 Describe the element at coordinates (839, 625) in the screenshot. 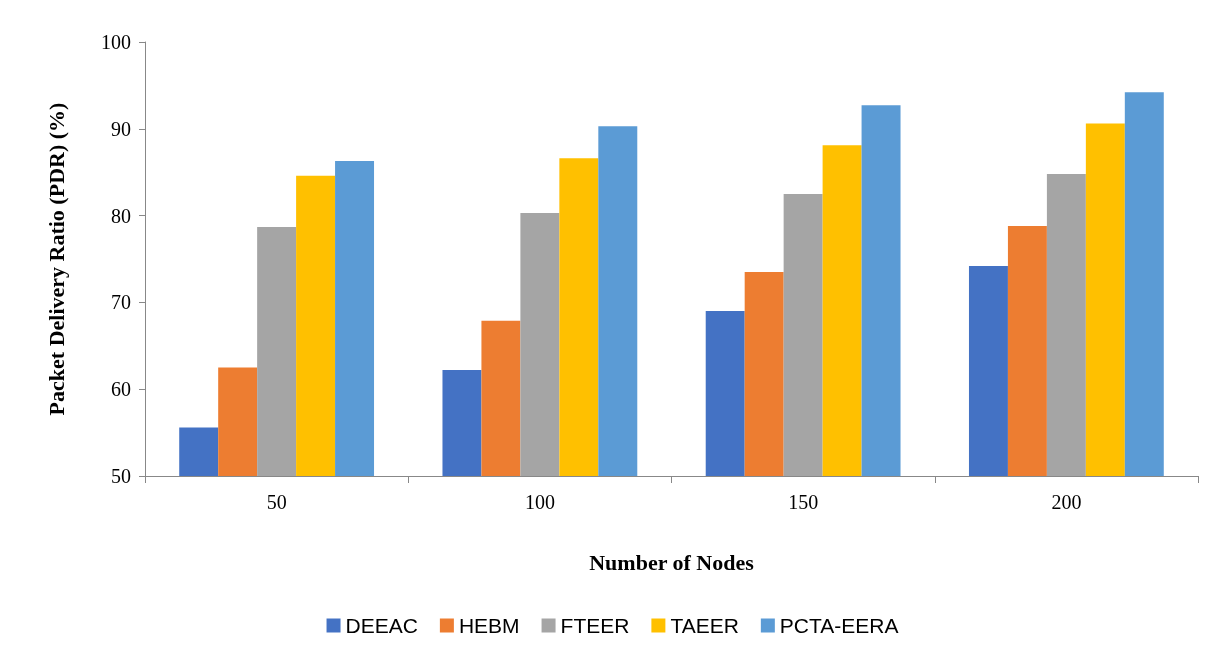

I see `legend-label: PCTA-EERA` at that location.